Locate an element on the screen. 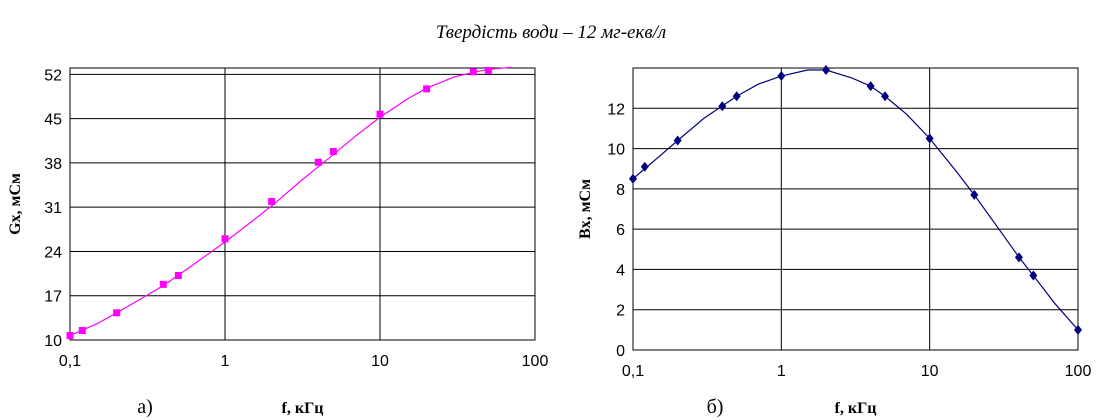  chart-a-x-axis-title: f, кГц is located at coordinates (303, 408).